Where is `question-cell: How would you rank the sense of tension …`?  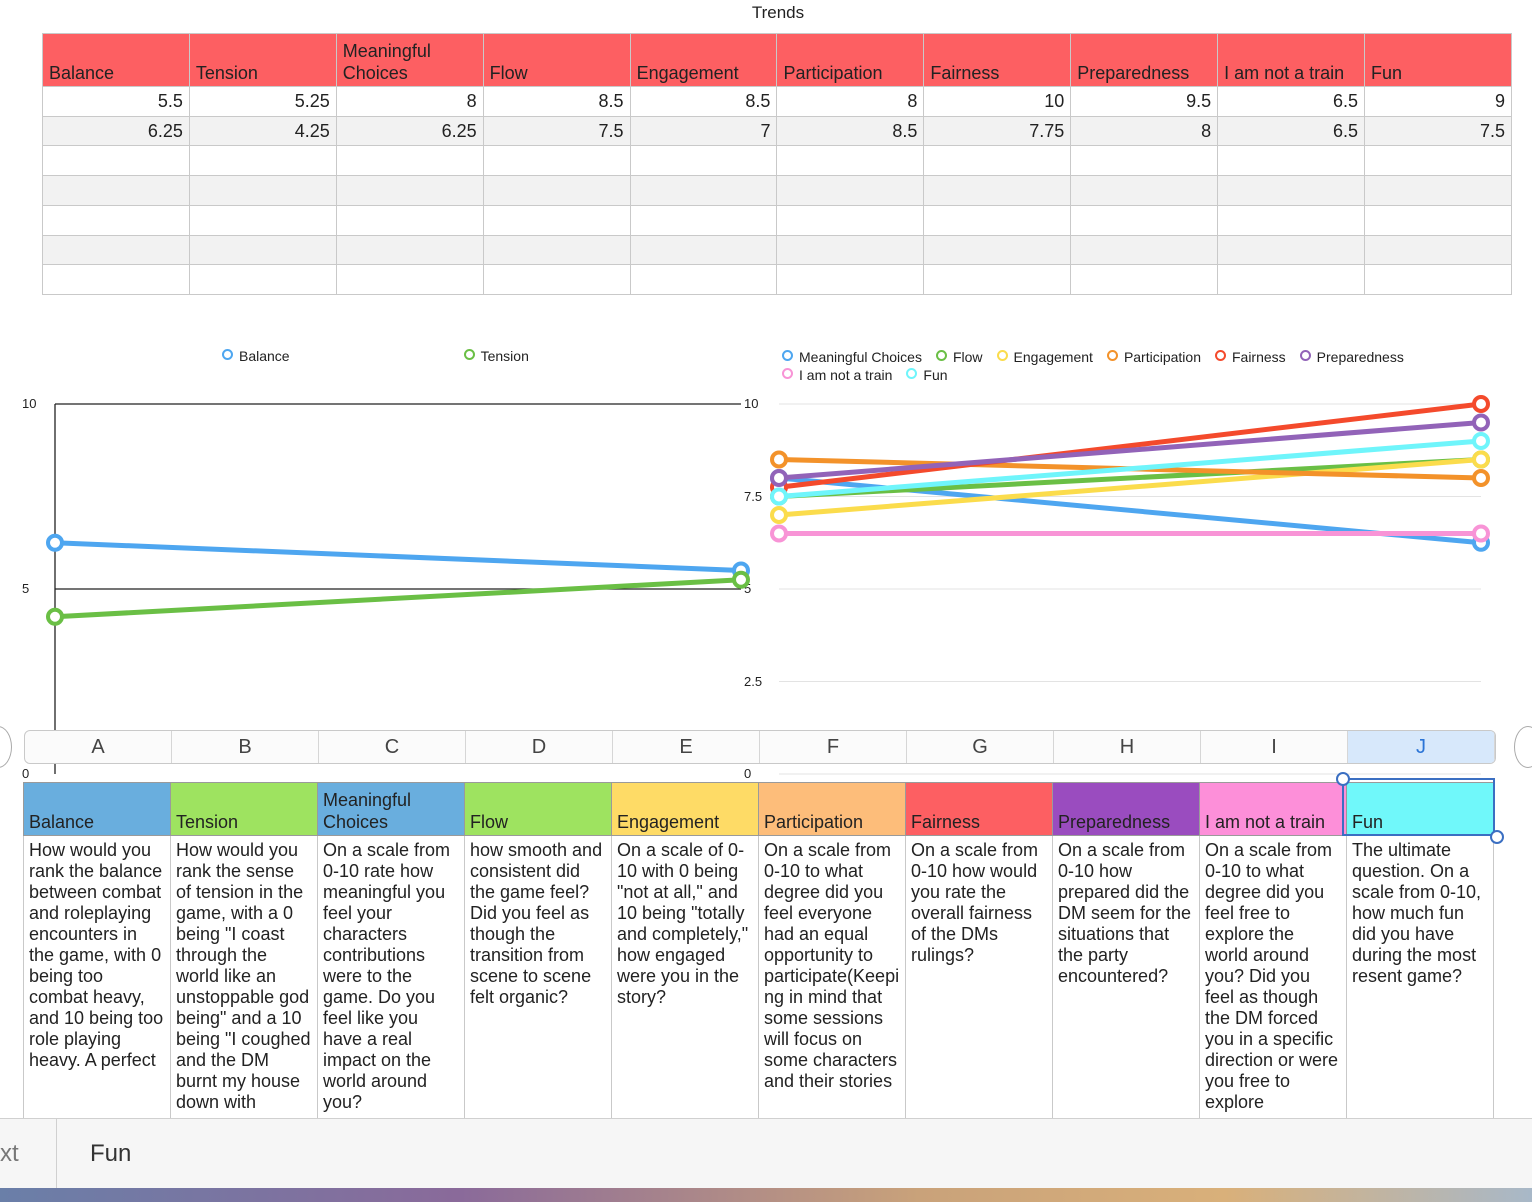 question-cell: How would you rank the sense of tension … is located at coordinates (244, 978).